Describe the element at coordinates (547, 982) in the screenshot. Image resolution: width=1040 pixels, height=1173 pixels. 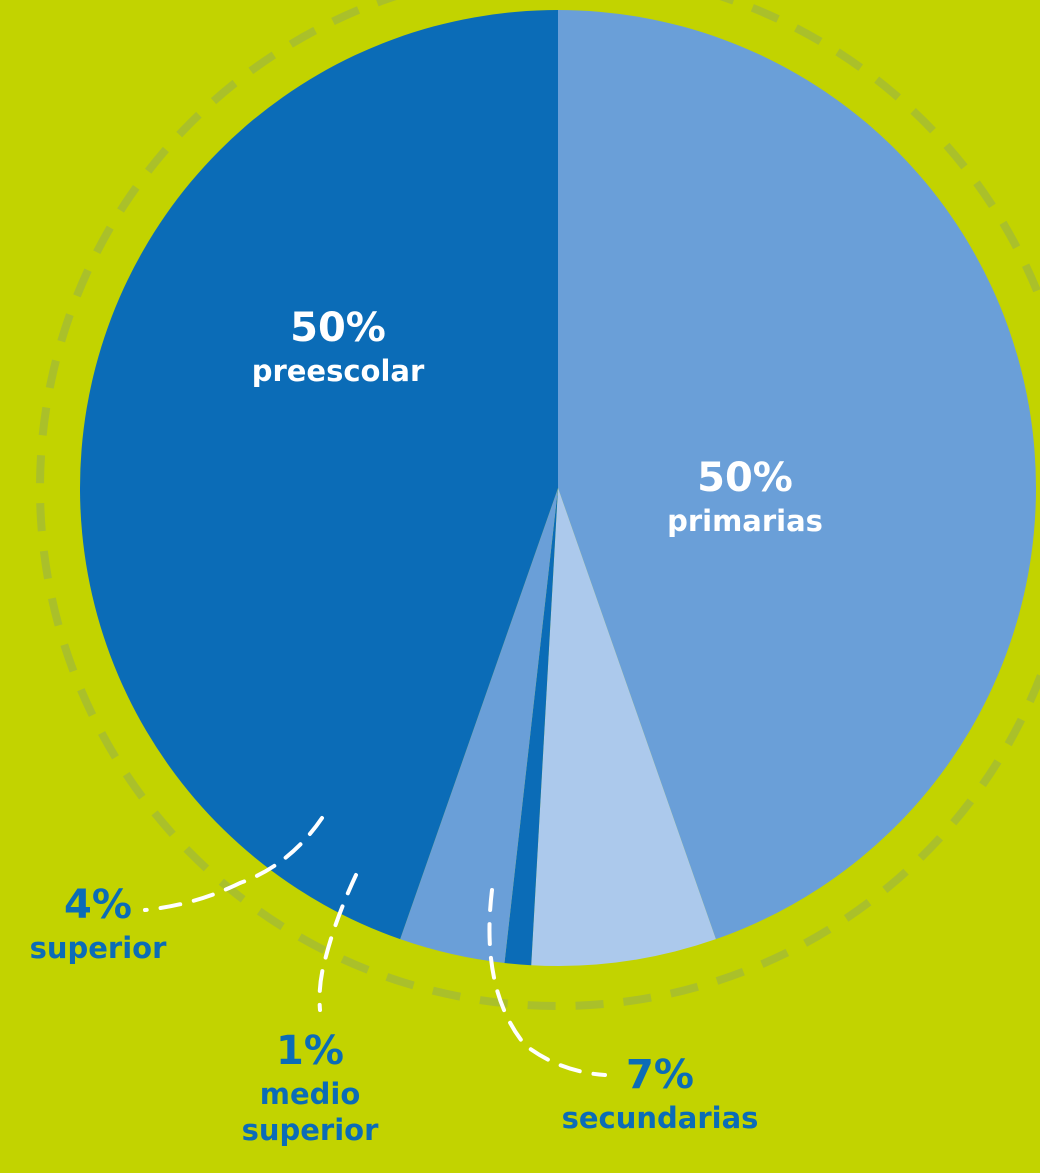
I see `leader-secundarias` at that location.